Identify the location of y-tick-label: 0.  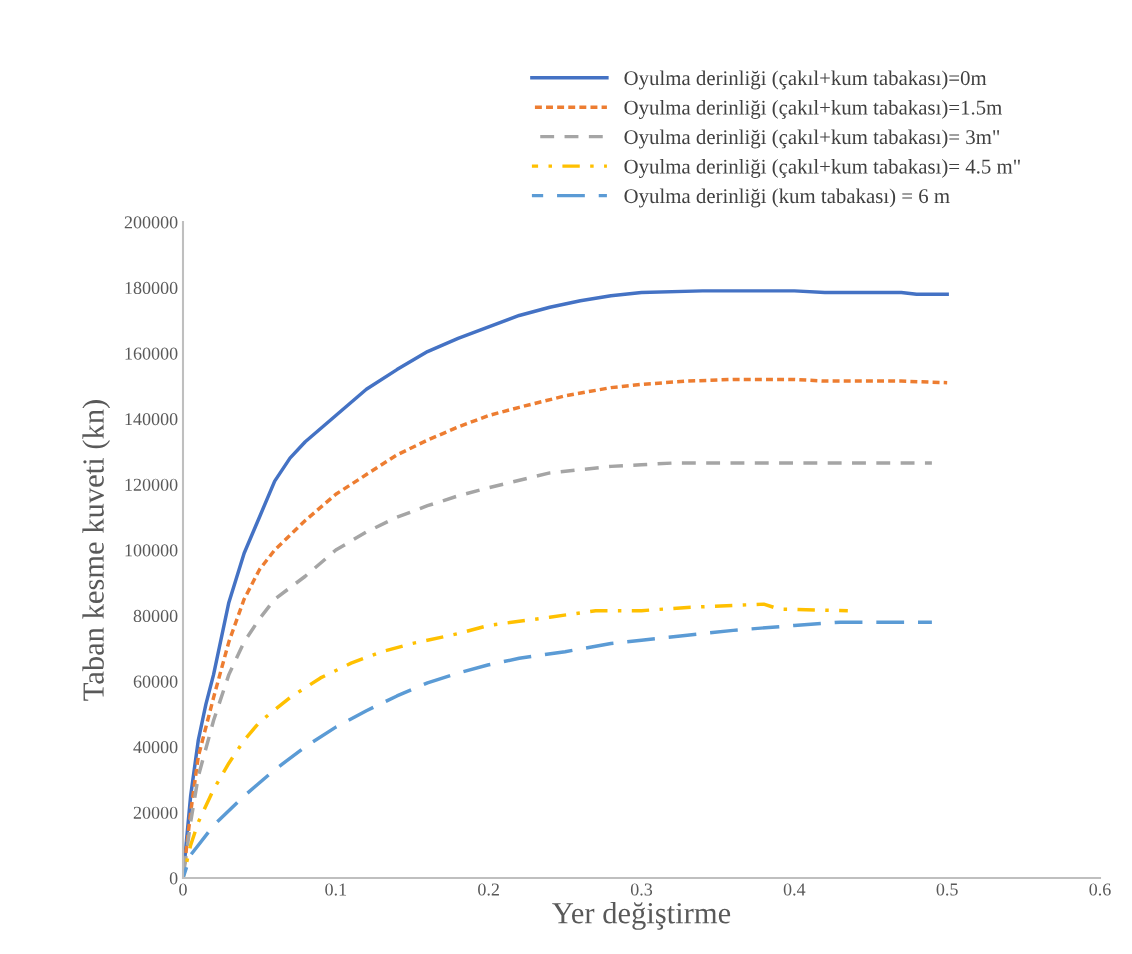
(173, 878).